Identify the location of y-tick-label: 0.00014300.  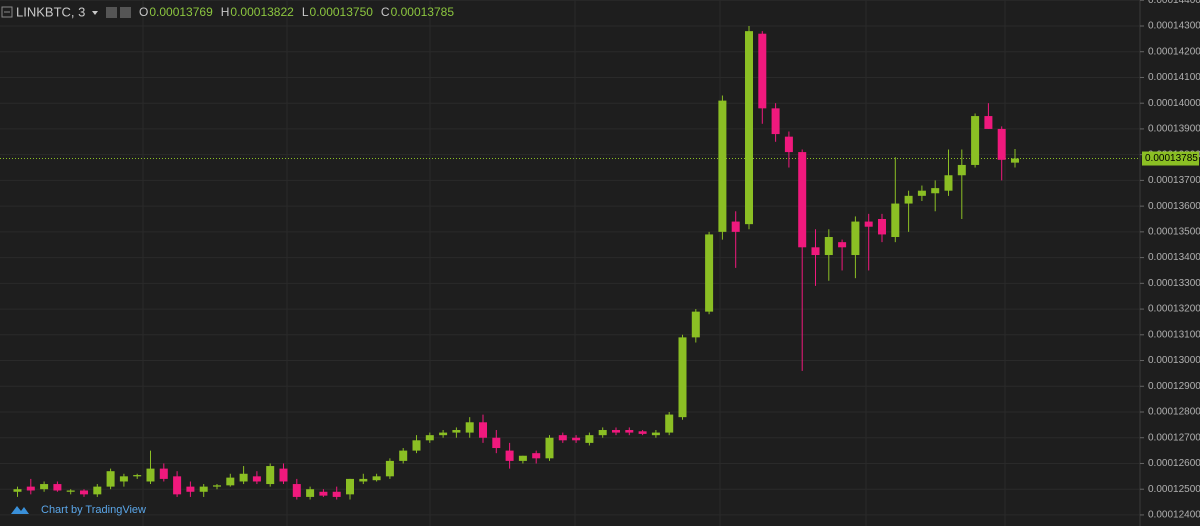
(1174, 26).